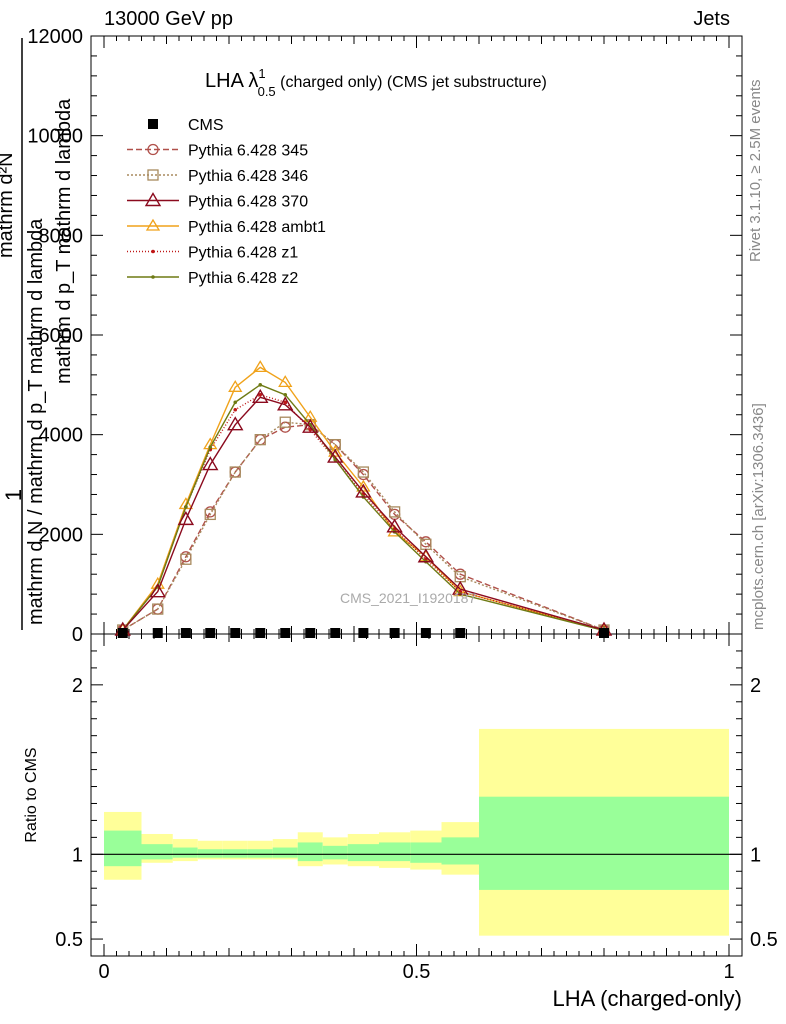 The width and height of the screenshot is (786, 1024). Describe the element at coordinates (153, 124) in the screenshot. I see `legend-marker-cms` at that location.